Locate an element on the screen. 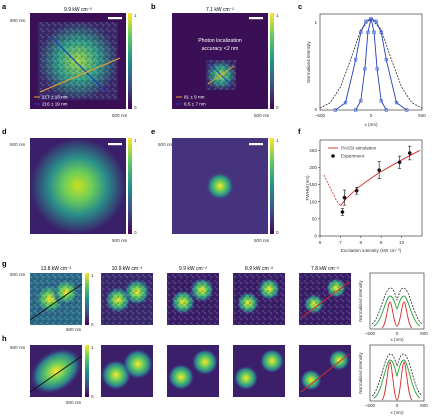 The width and height of the screenshot is (440, 419). x-tick-label-f: 8 is located at coordinates (361, 242).